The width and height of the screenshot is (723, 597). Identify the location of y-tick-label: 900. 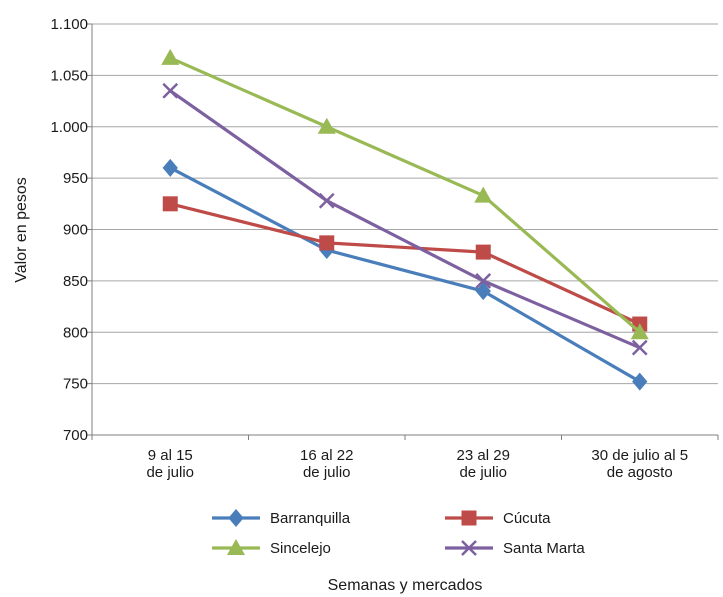
(75, 230).